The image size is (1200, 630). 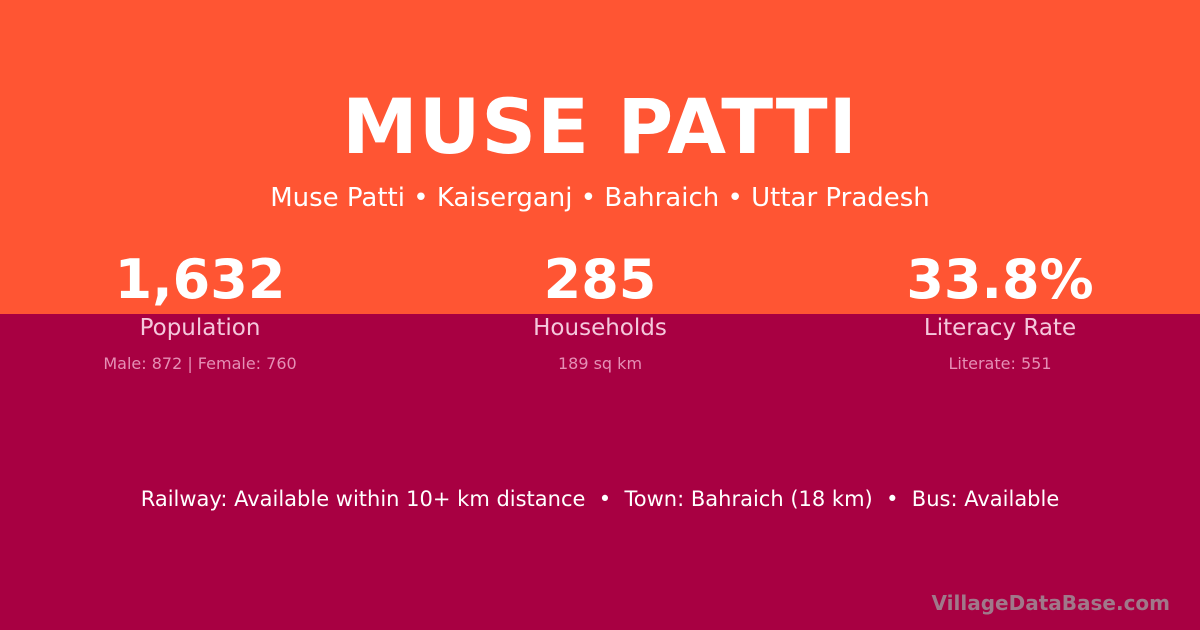 What do you see at coordinates (1000, 279) in the screenshot?
I see `literacy-value: 33.8%` at bounding box center [1000, 279].